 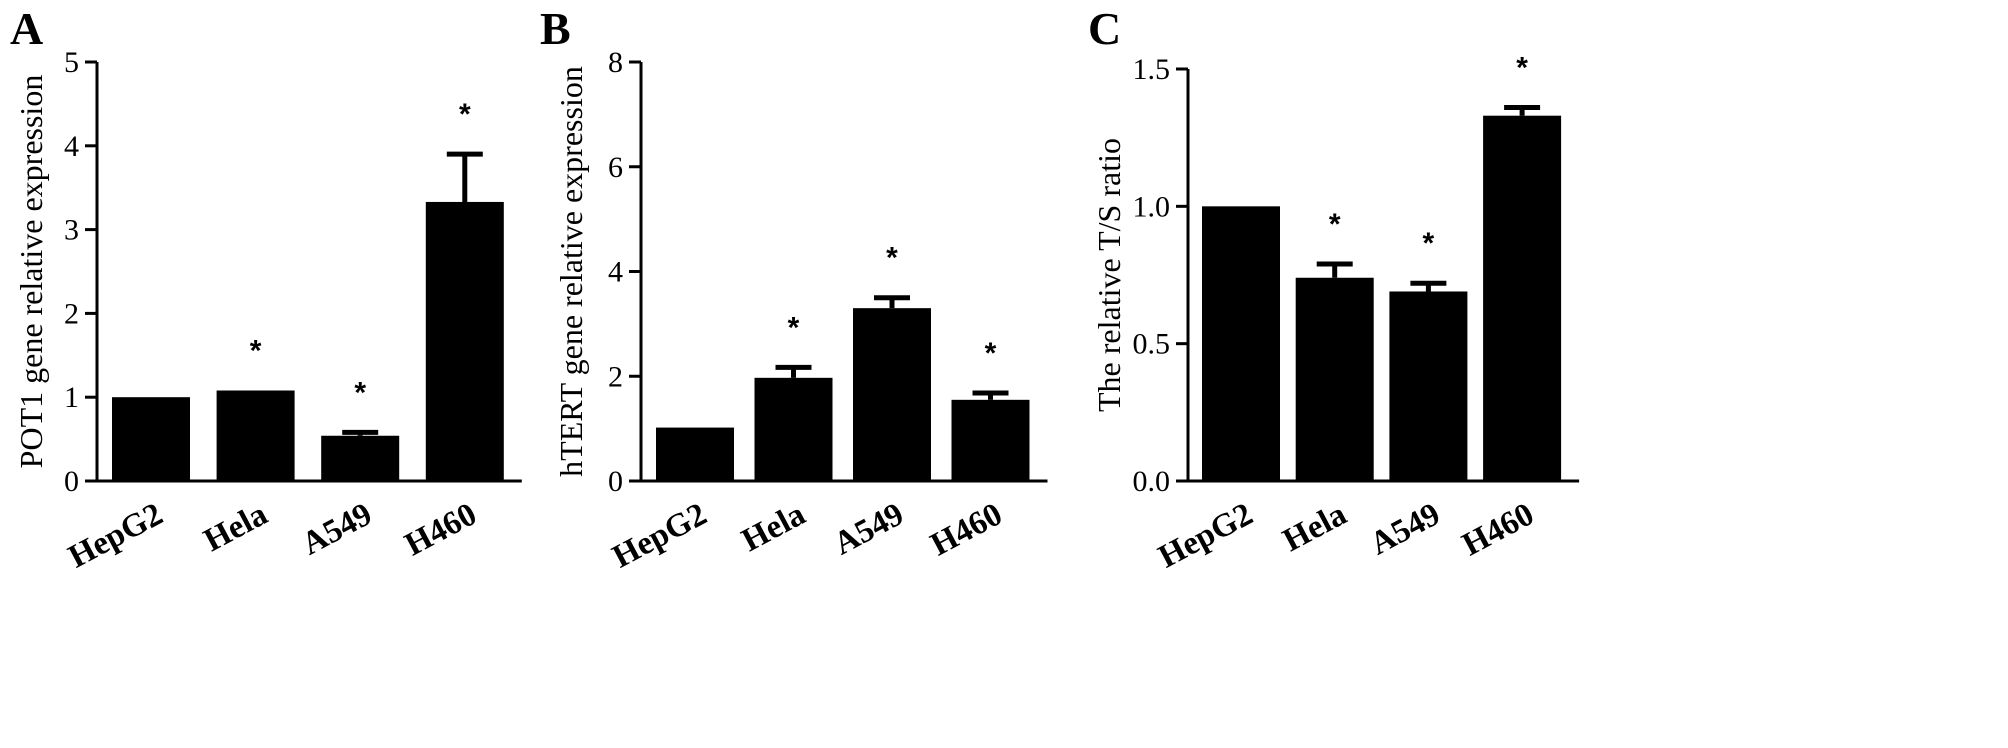 I want to click on y-tick-label: 3, so click(x=71, y=230).